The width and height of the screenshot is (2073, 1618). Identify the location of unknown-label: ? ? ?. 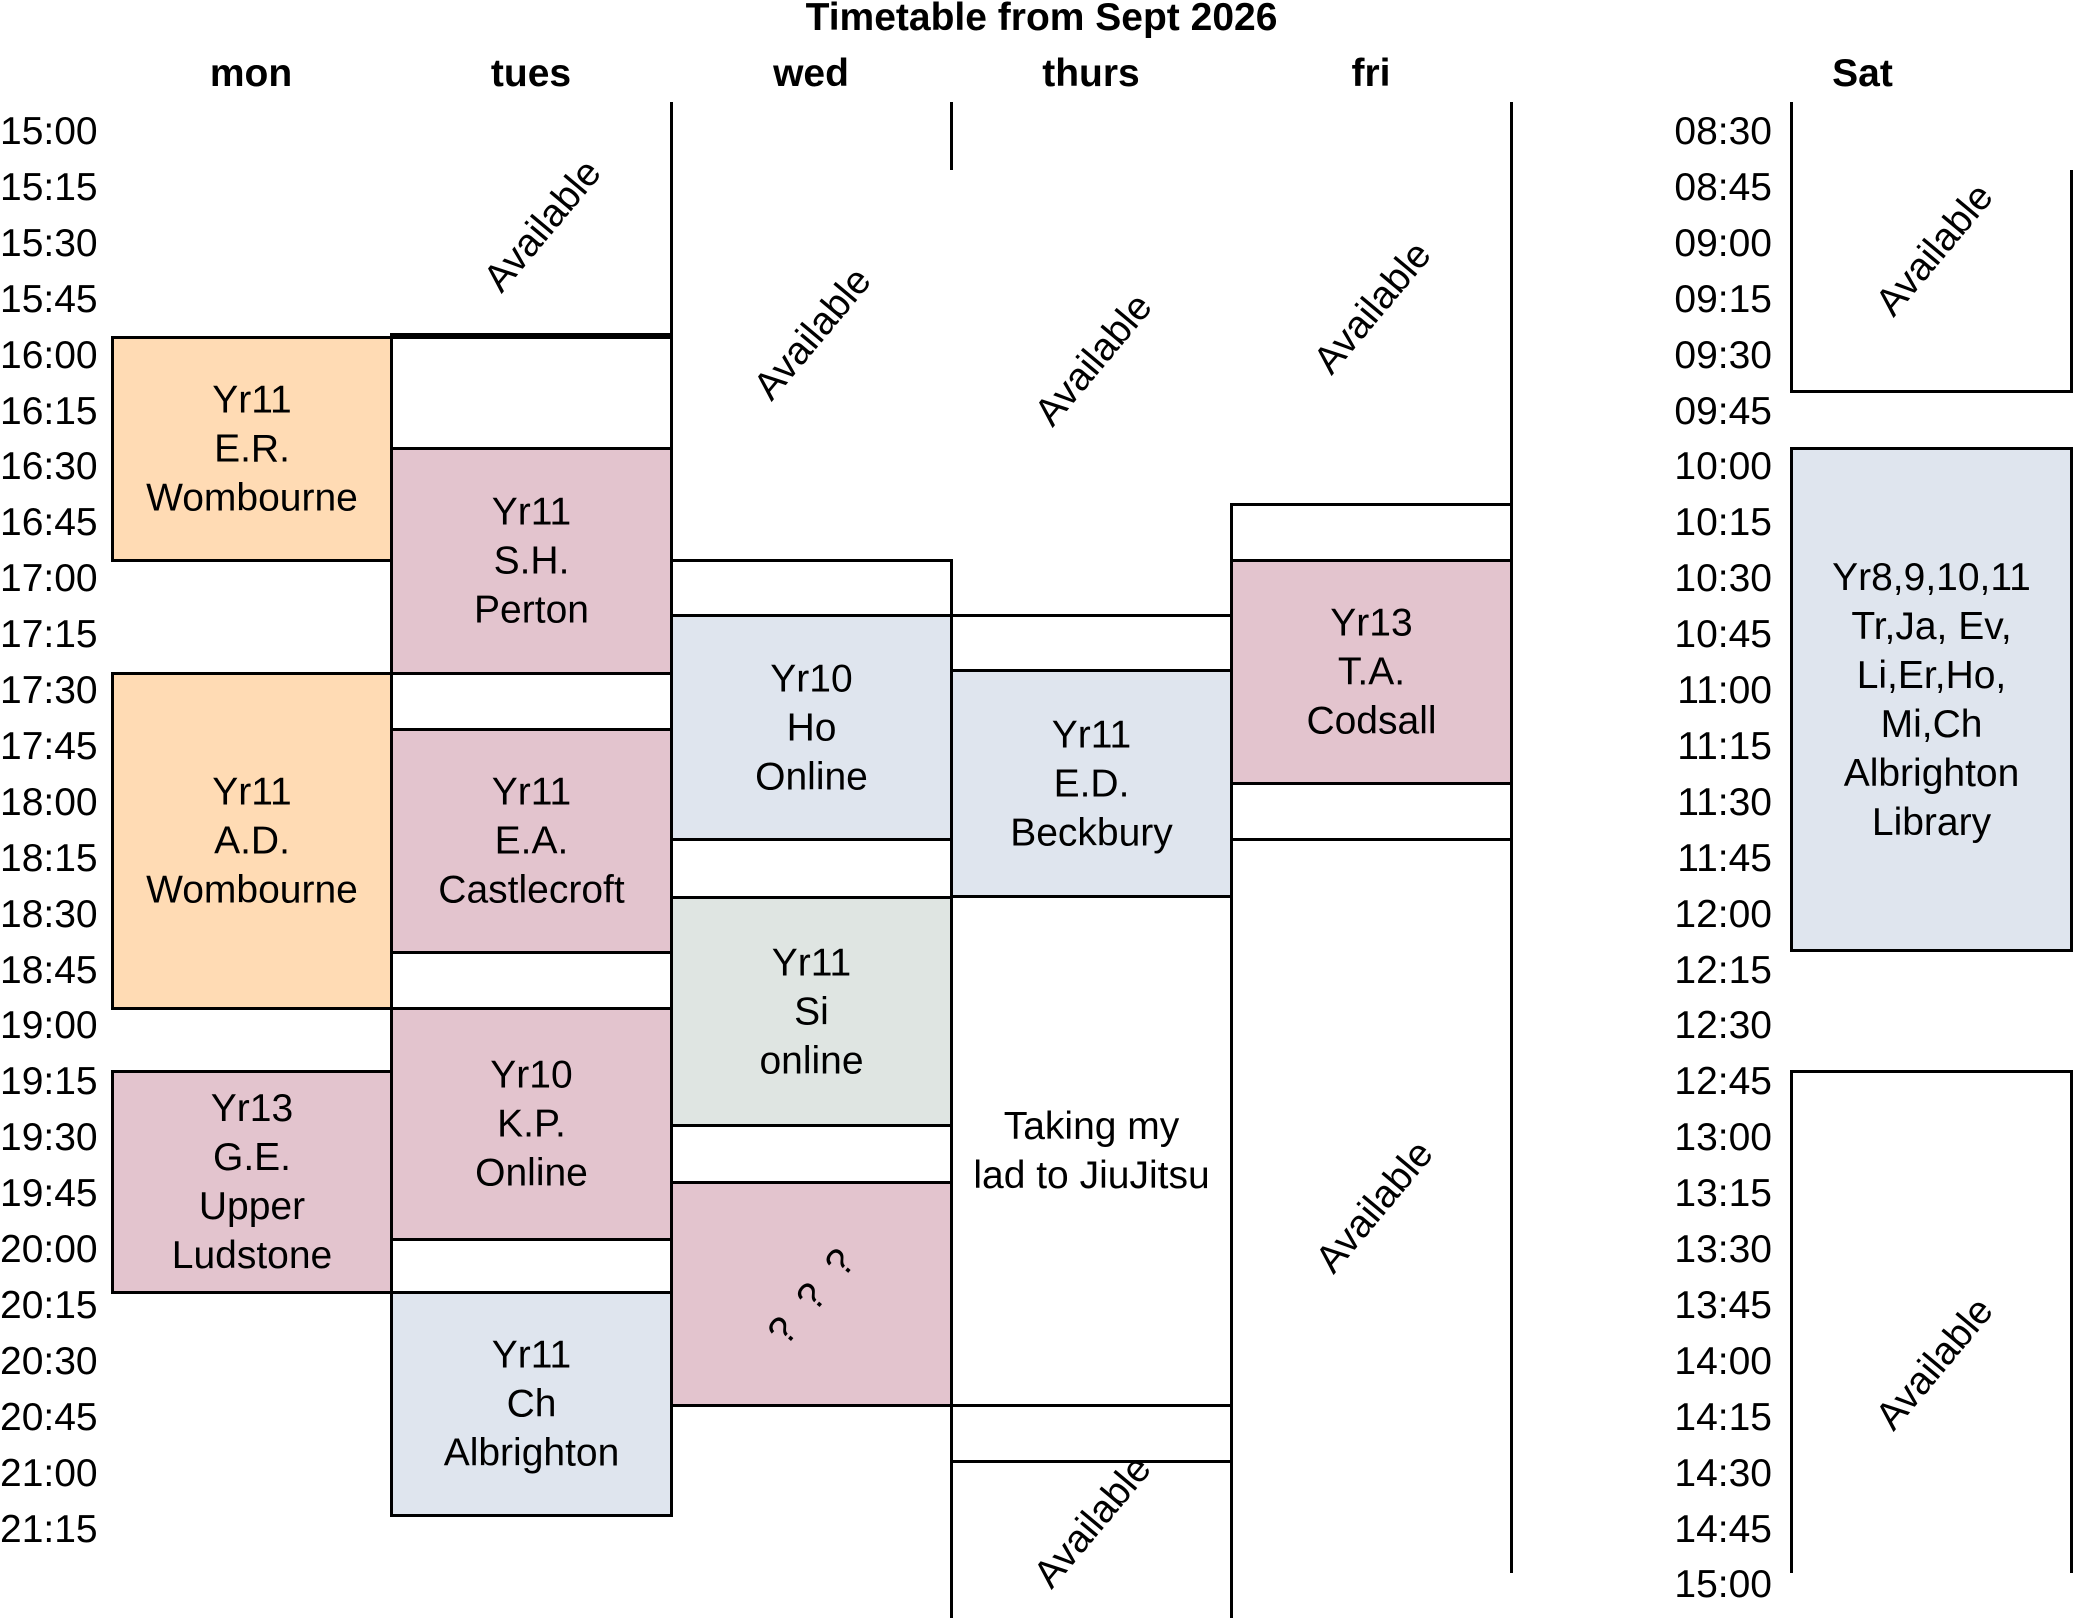
(813, 1295).